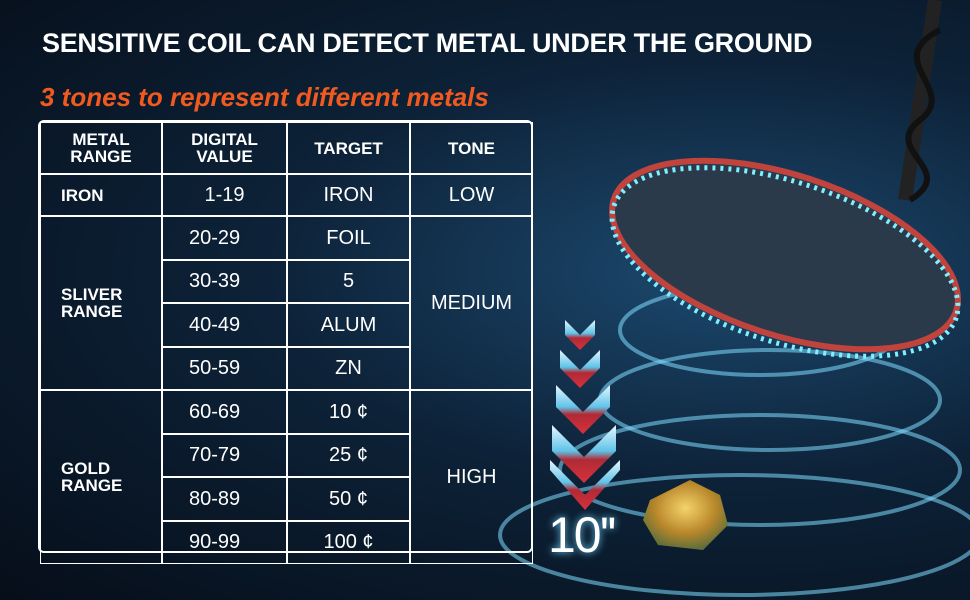 The width and height of the screenshot is (970, 600). What do you see at coordinates (101, 148) in the screenshot?
I see `column-header: METAL RANGE` at bounding box center [101, 148].